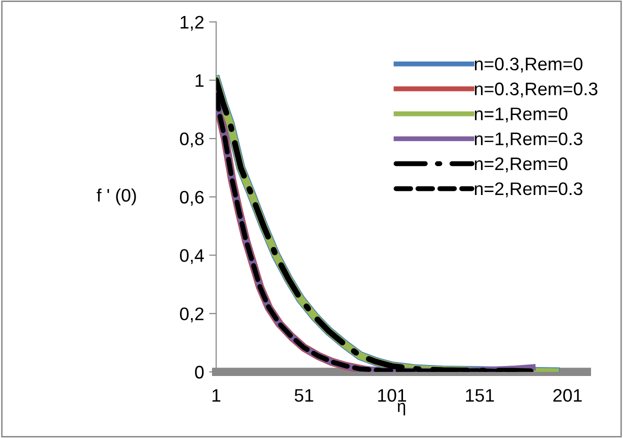  Describe the element at coordinates (192, 198) in the screenshot. I see `y-tick-label: 0,6` at that location.